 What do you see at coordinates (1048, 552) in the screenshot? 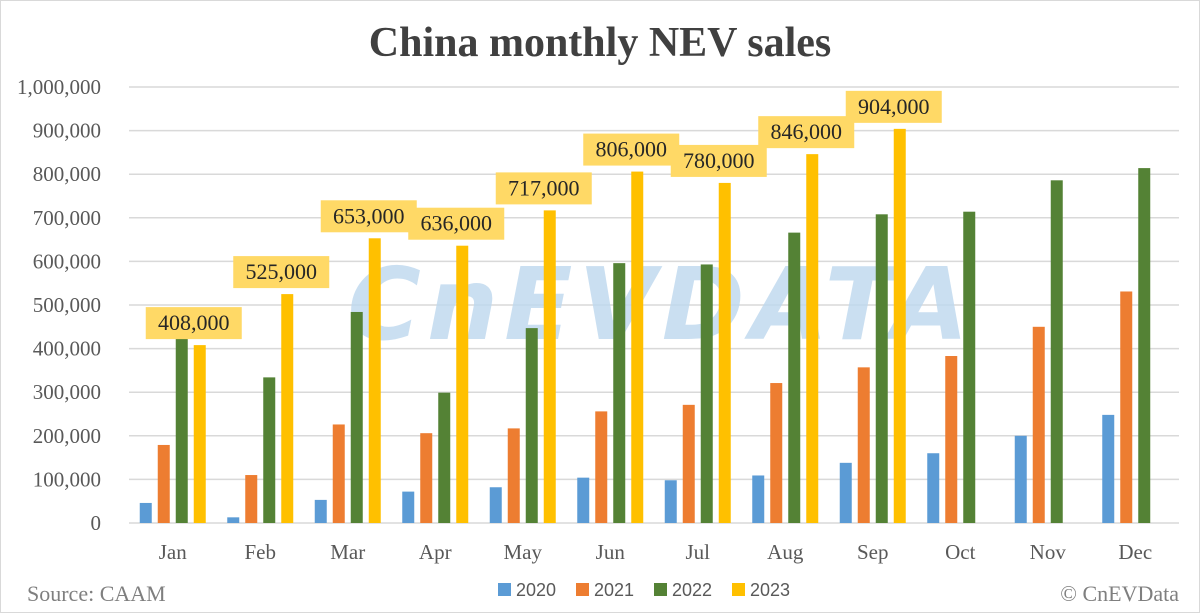
I see `x-tick-label: Nov` at bounding box center [1048, 552].